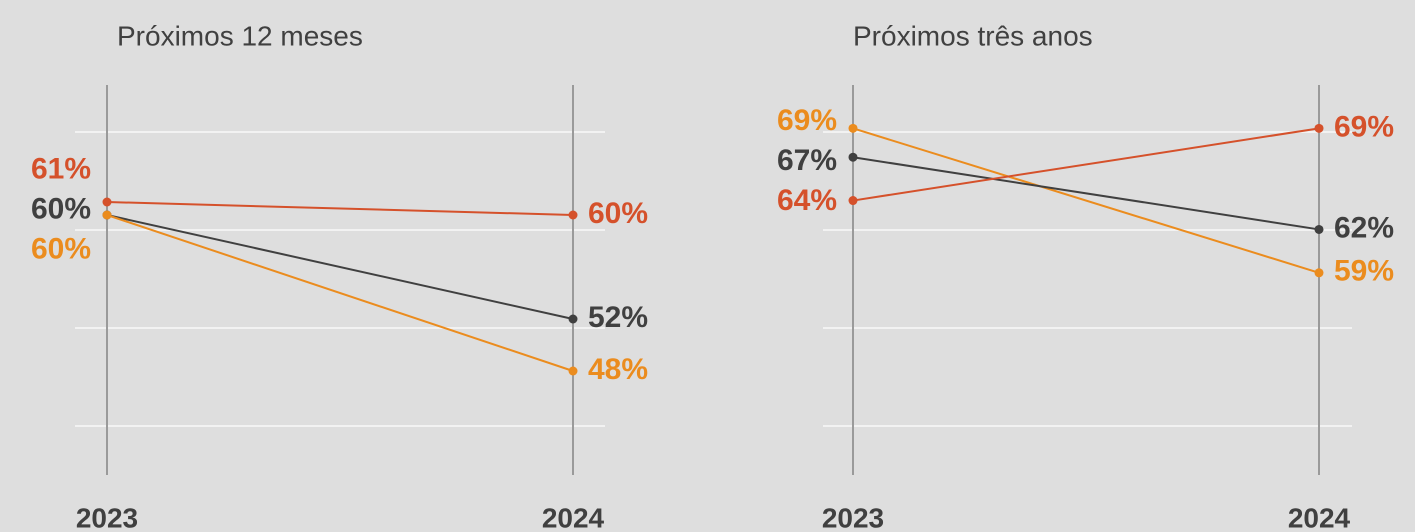  I want to click on data-label: 48%, so click(618, 369).